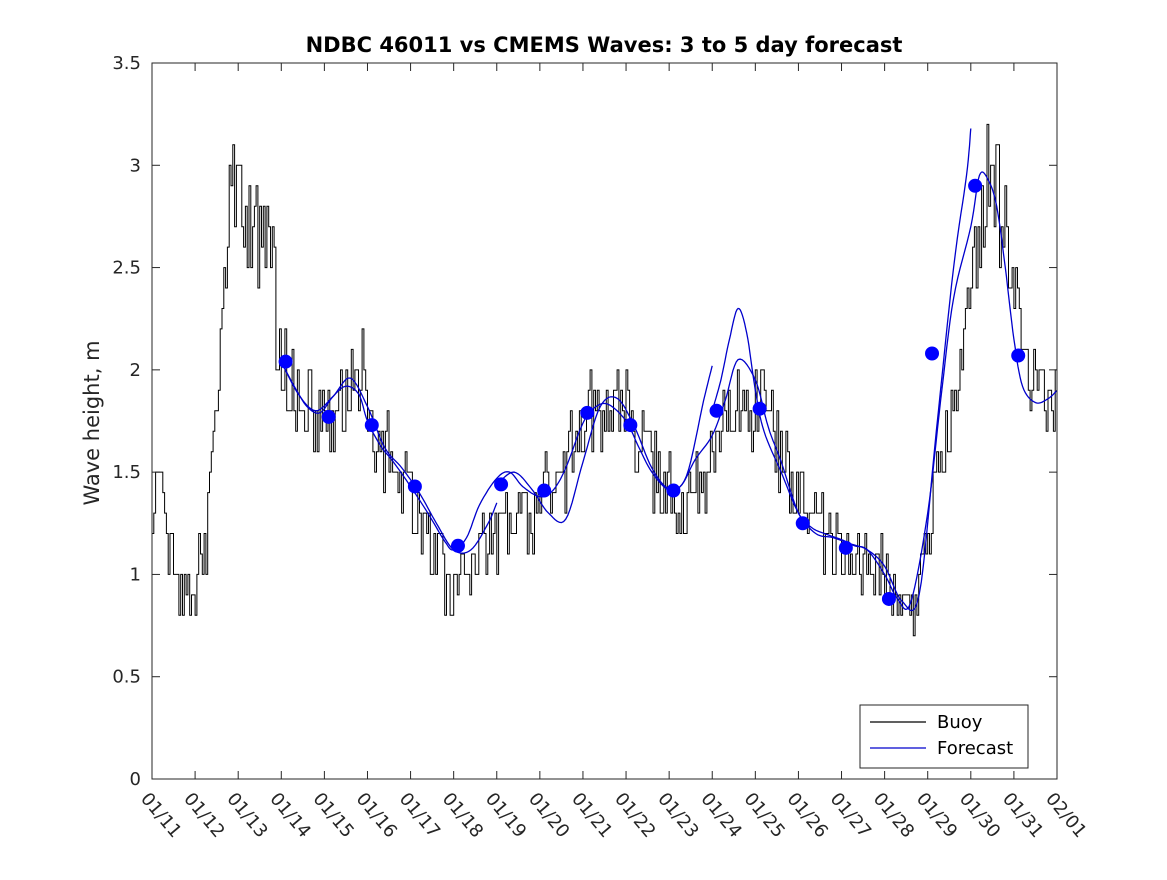 This screenshot has height=880, width=1167. I want to click on y-tick-label: 0, so click(135, 779).